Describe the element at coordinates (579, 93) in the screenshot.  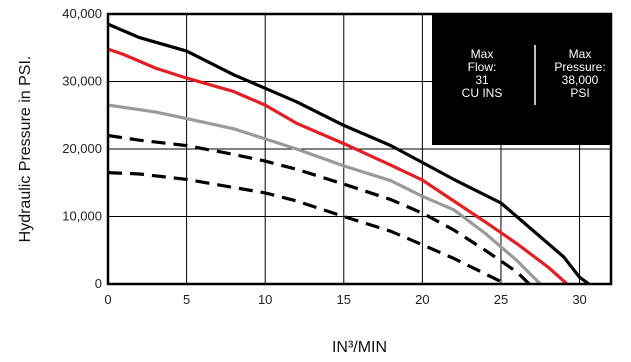
I see `info-text: PSI` at that location.